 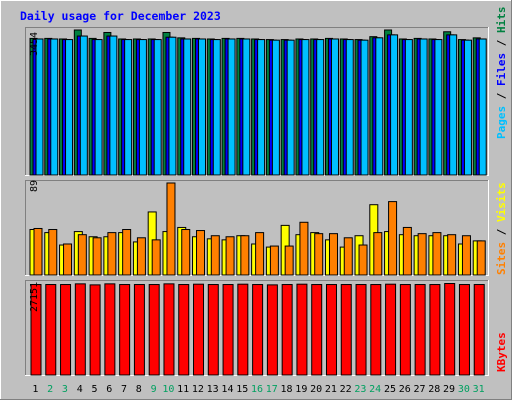 I want to click on x-label-day-1: 1, so click(x=35, y=389).